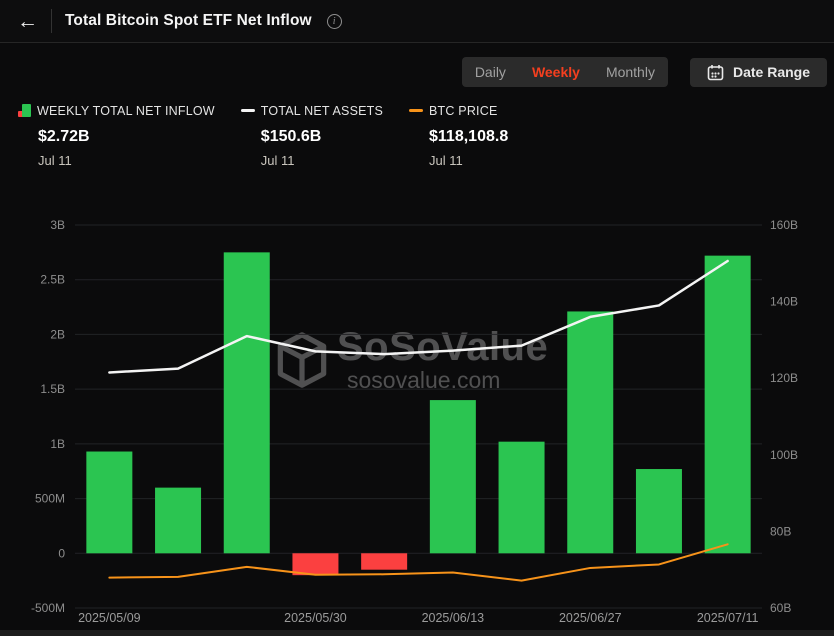 The image size is (834, 636). I want to click on period-toggle: Daily Weekly Monthly, so click(564, 72).